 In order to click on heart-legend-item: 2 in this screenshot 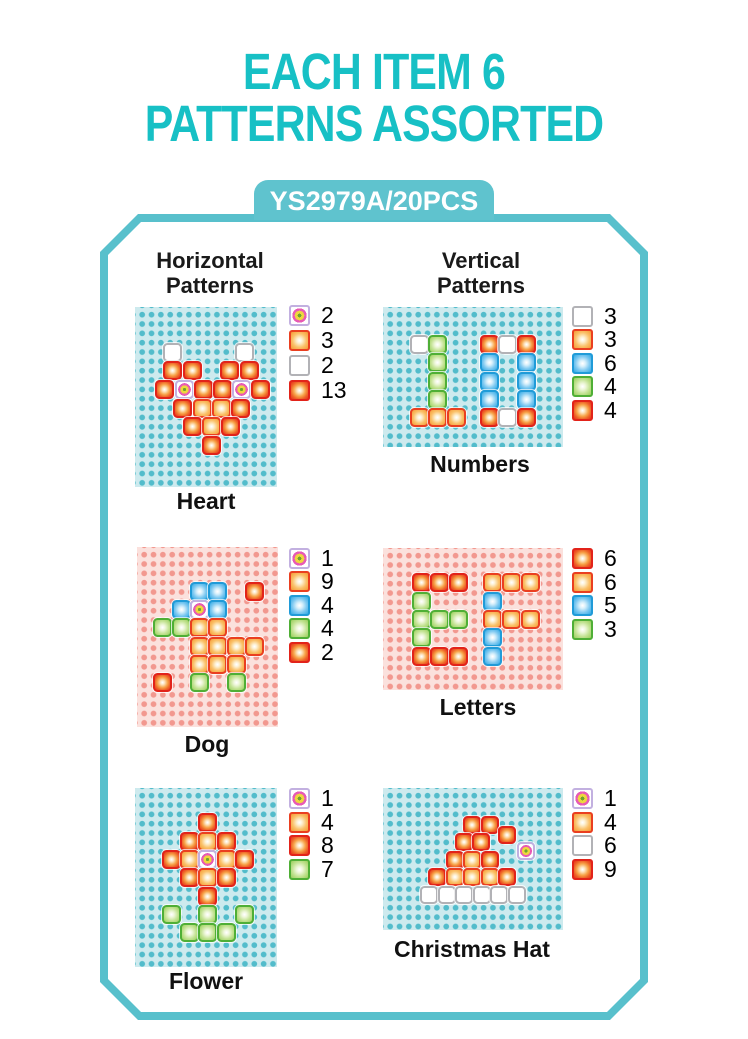, I will do `click(311, 365)`.